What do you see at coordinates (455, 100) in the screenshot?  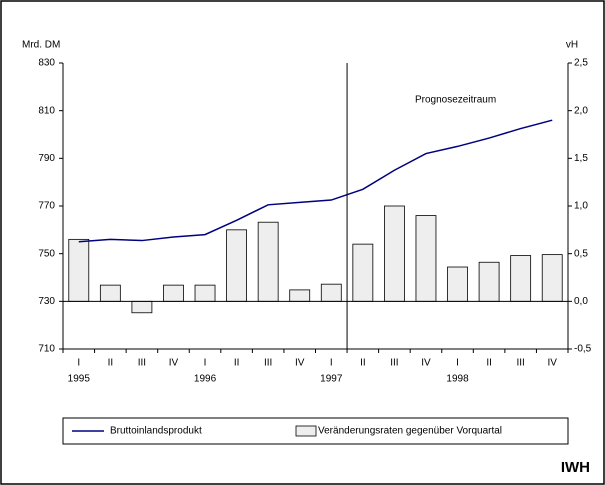 I see `forecast-label: Prognosezeitraum` at bounding box center [455, 100].